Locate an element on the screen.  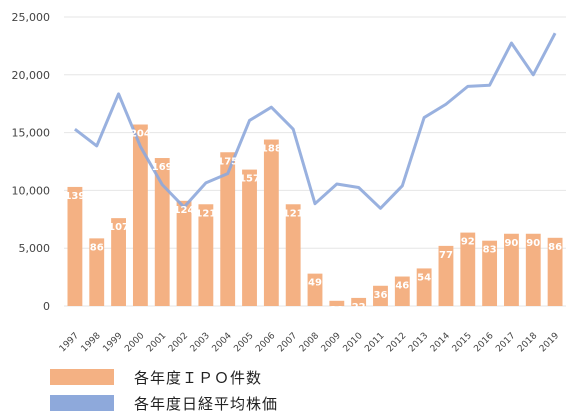
x-tick-label: 2010 is located at coordinates (353, 342).